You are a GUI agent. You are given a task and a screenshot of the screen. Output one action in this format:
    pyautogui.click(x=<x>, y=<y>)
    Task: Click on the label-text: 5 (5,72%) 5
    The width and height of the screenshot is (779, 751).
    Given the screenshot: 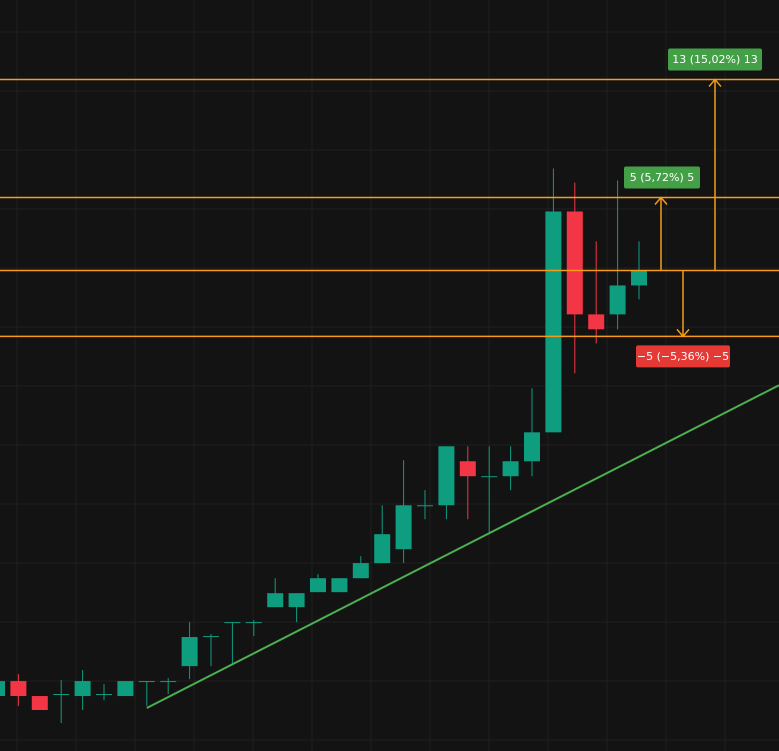 What is the action you would take?
    pyautogui.click(x=662, y=177)
    